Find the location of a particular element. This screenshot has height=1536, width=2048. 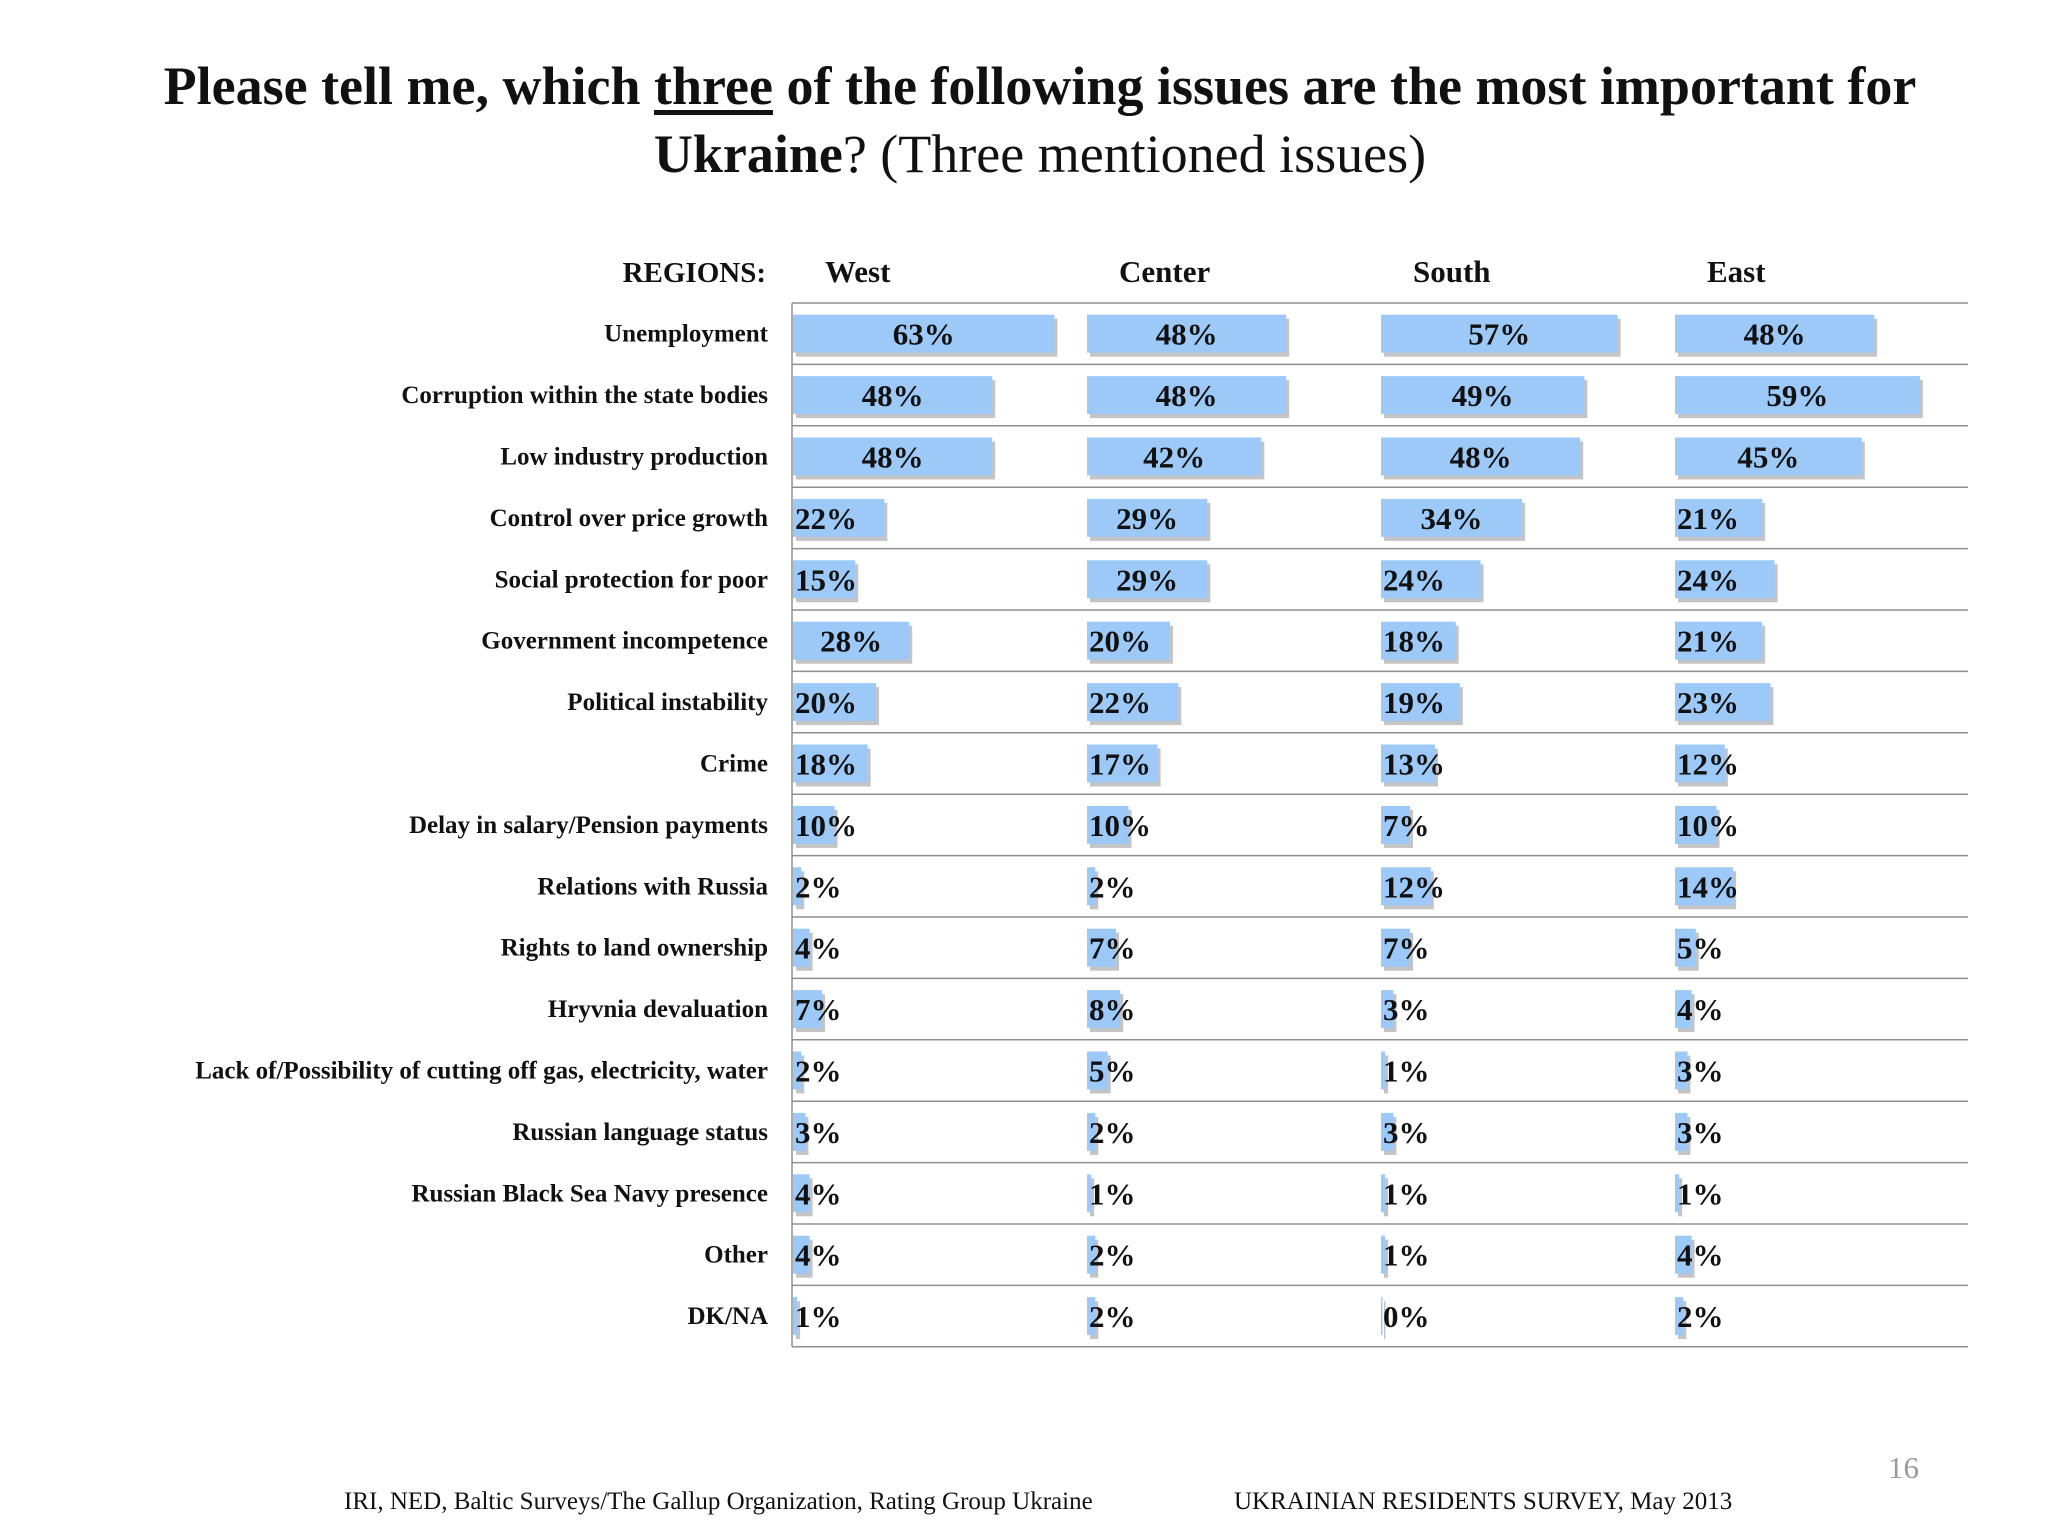

data-label: 63% is located at coordinates (924, 334).